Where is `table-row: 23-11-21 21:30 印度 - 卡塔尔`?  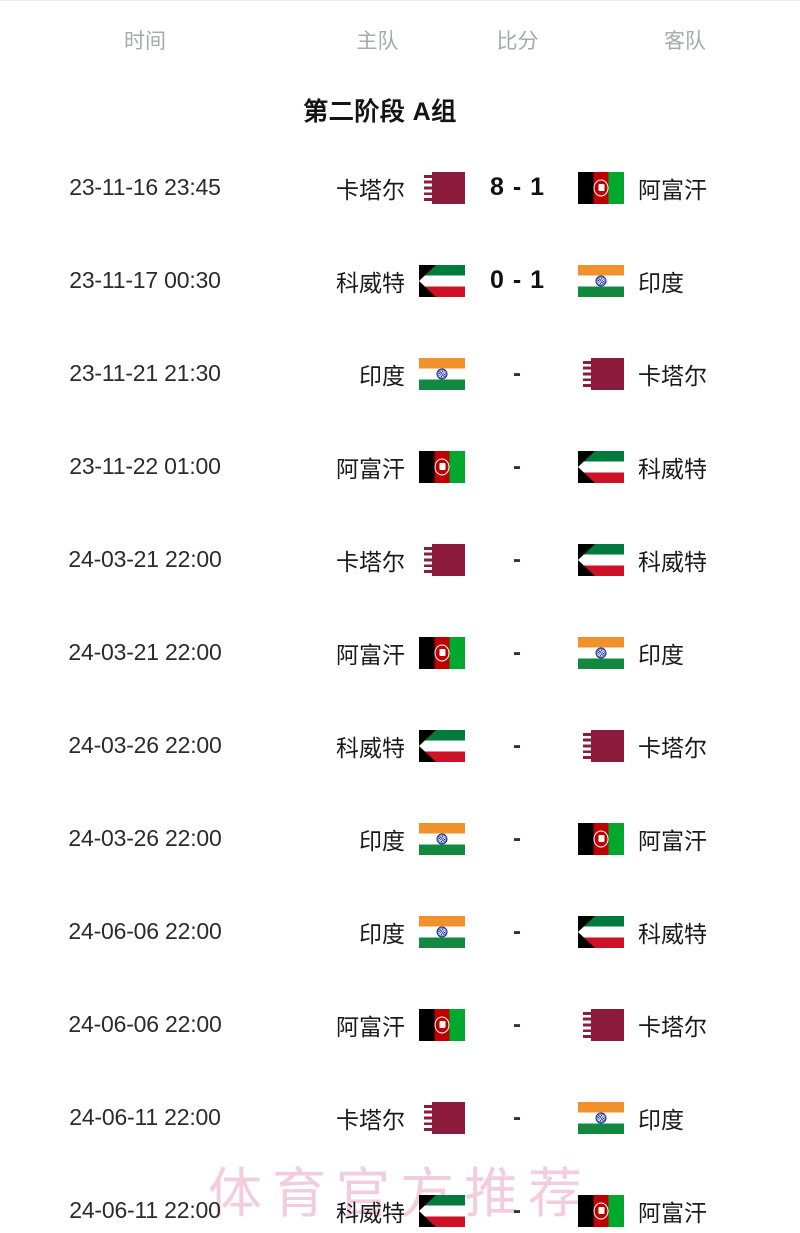
table-row: 23-11-21 21:30 印度 - 卡塔尔 is located at coordinates (400, 373).